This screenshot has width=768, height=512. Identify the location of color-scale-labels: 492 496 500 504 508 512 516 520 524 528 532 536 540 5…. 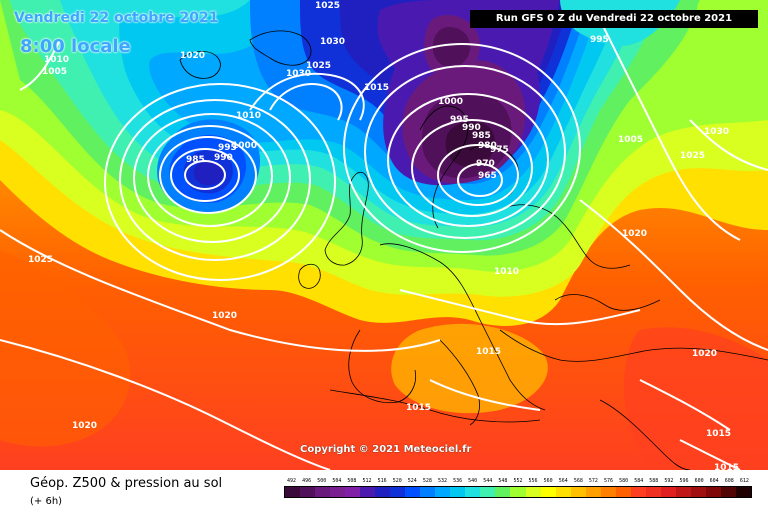
(518, 481).